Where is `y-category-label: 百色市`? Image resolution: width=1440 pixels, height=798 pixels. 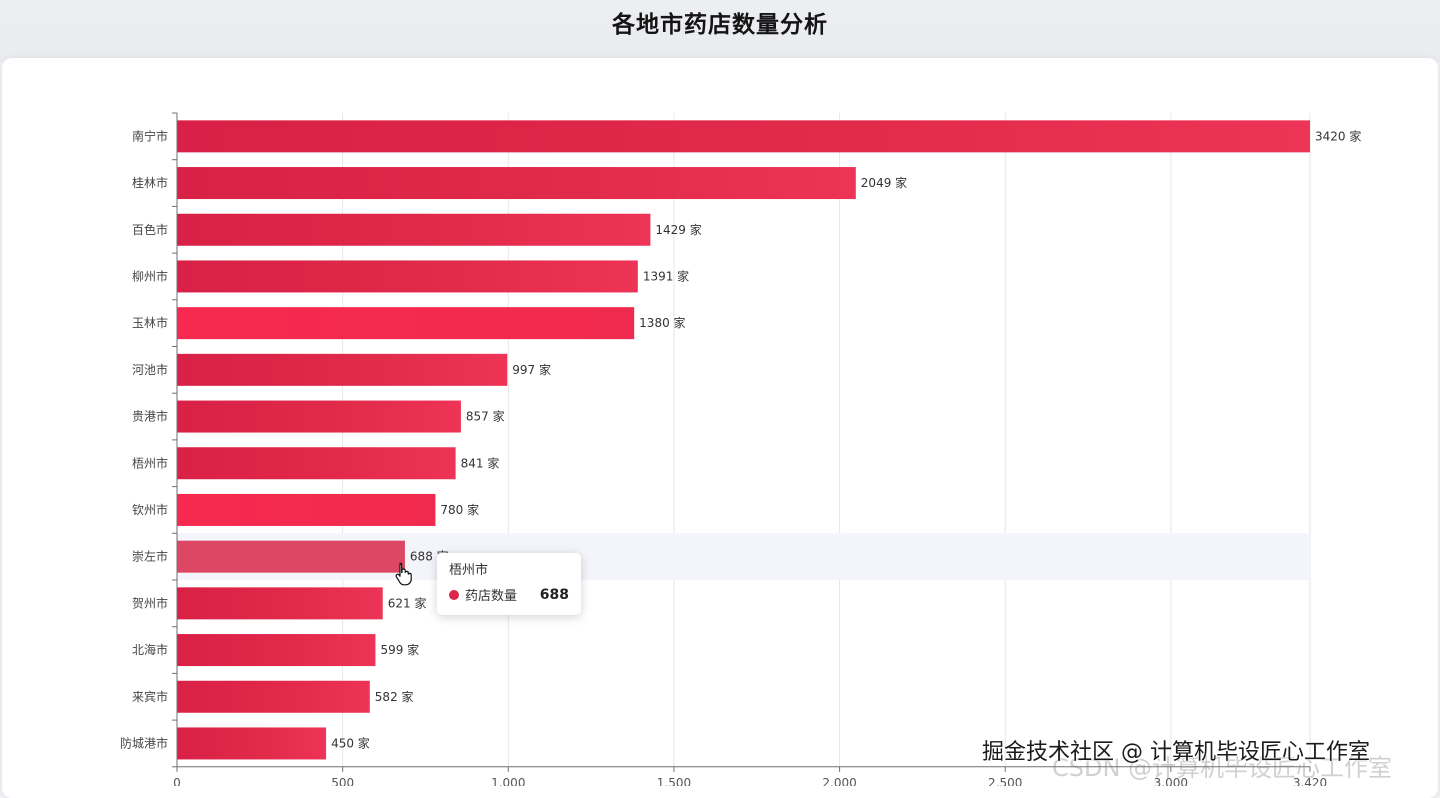
y-category-label: 百色市 is located at coordinates (150, 229).